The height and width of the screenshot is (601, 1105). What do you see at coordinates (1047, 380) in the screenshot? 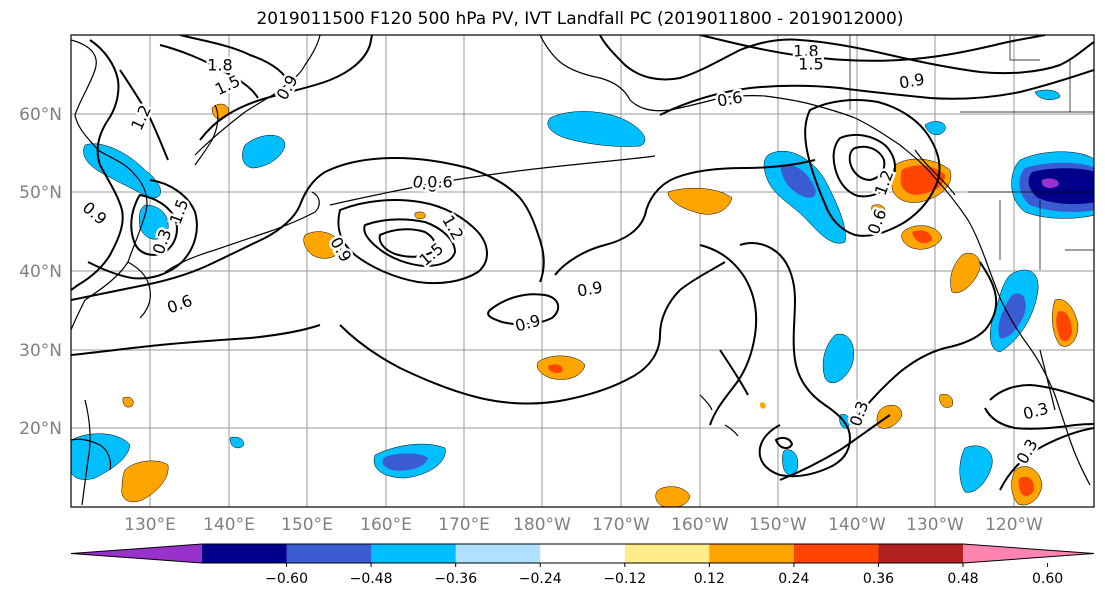
I see `coastline-baja` at bounding box center [1047, 380].